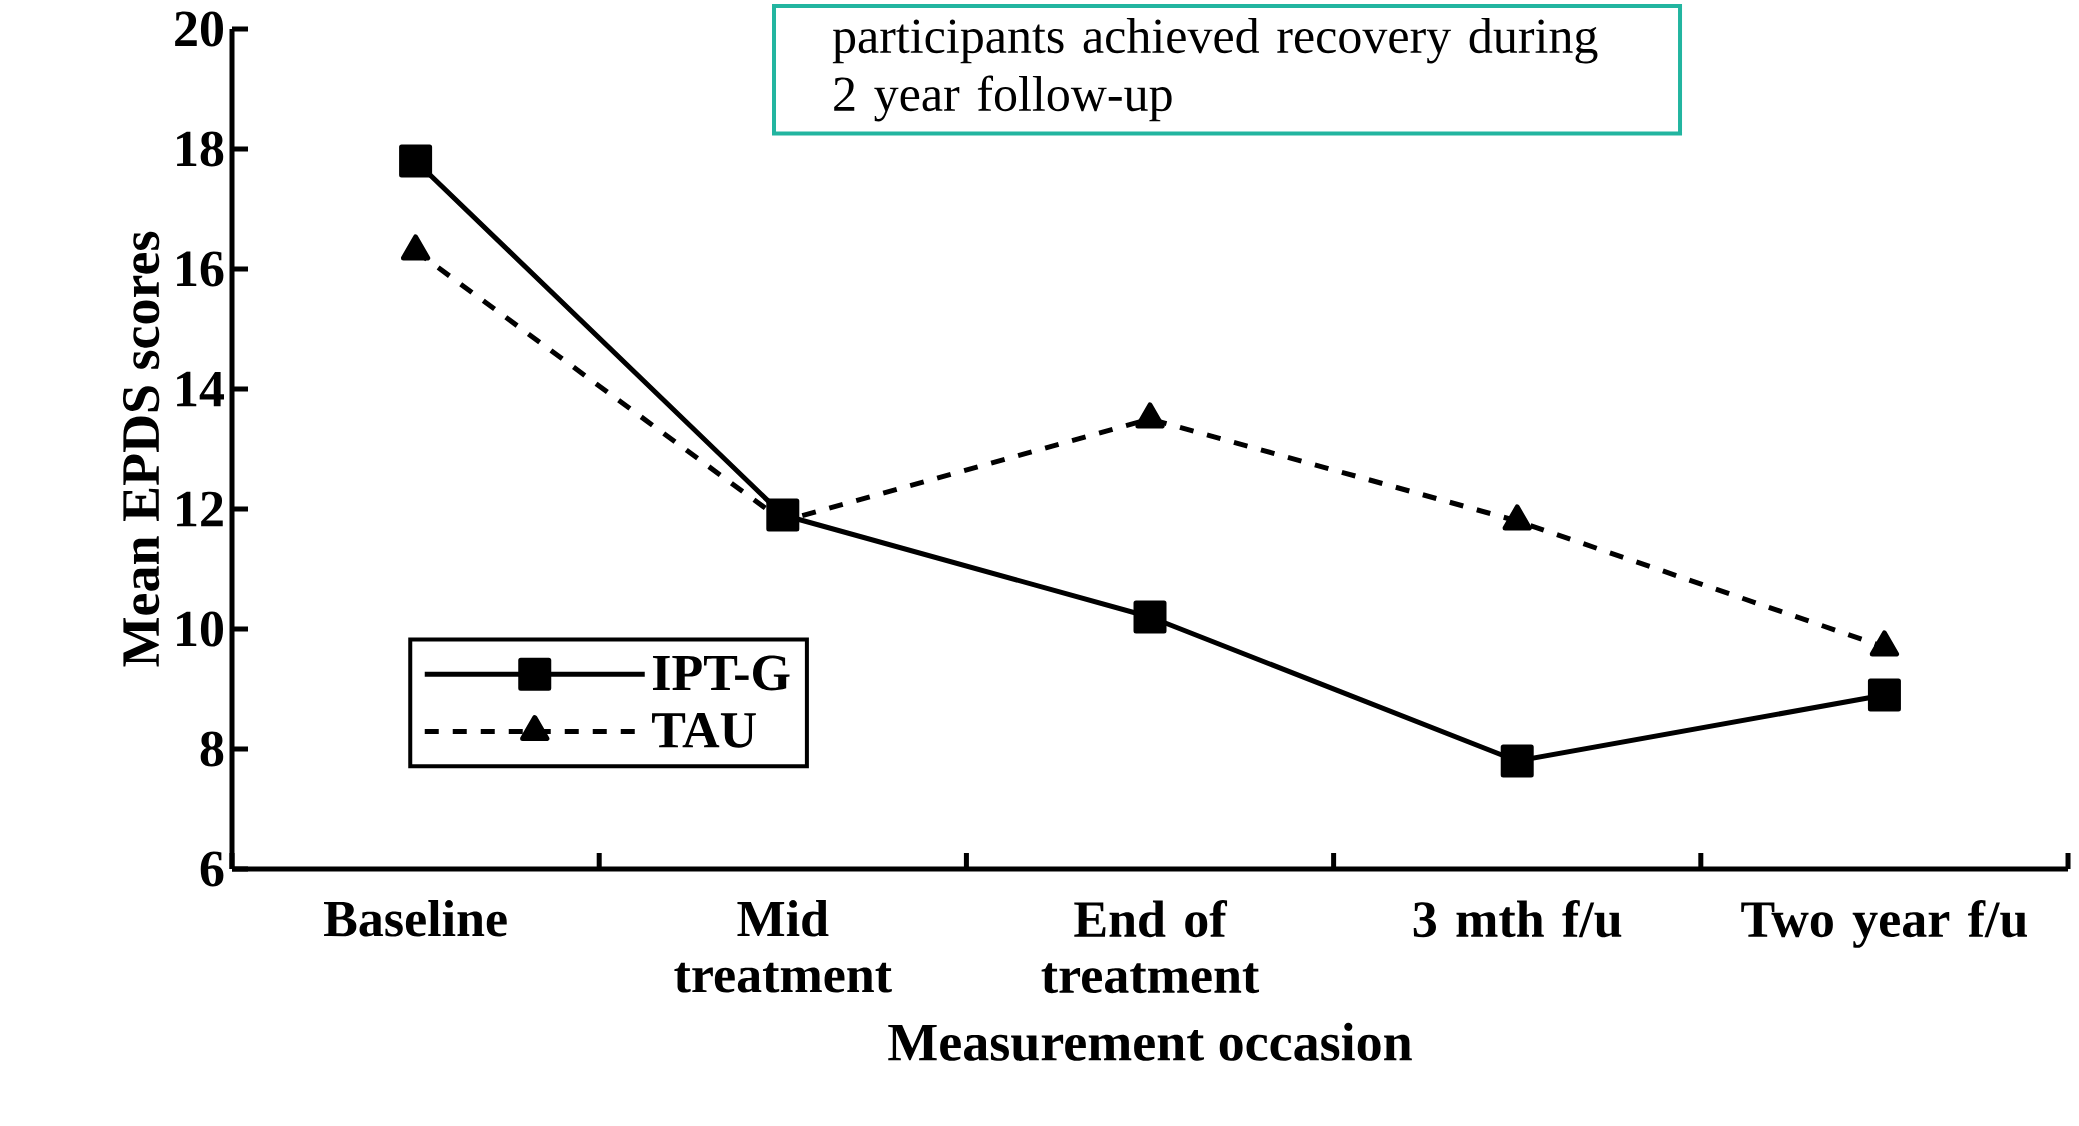 The image size is (2079, 1126). I want to click on x-tick-label: Baseline, so click(415, 918).